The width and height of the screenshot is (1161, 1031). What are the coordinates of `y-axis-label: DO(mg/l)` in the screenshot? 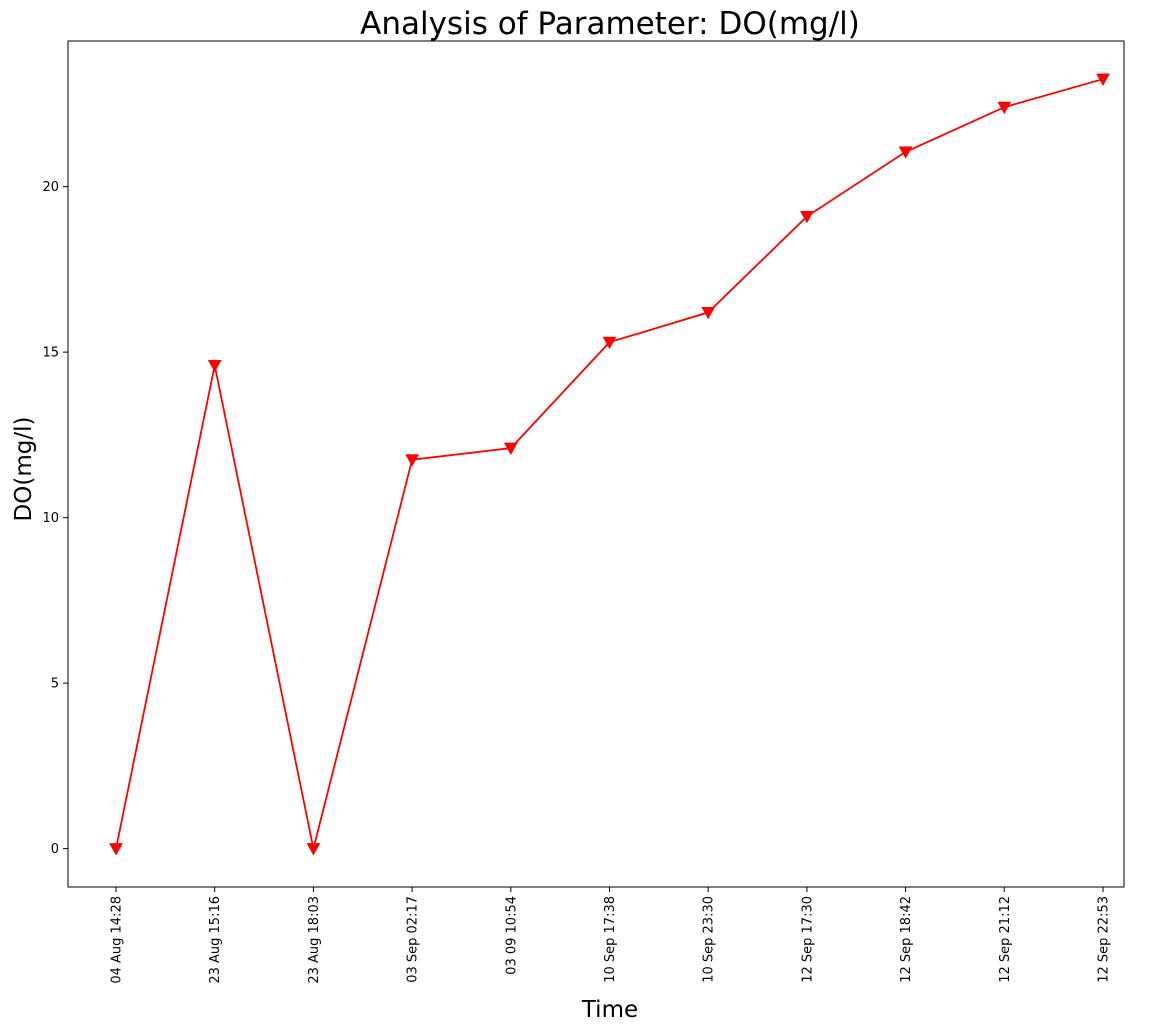 It's located at (24, 469).